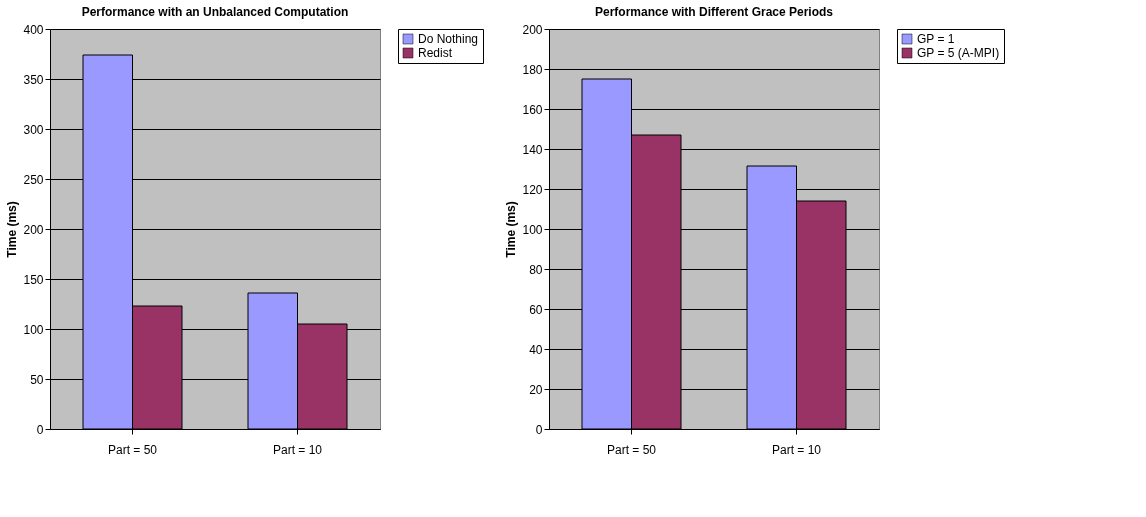  Describe the element at coordinates (33, 79) in the screenshot. I see `y-tick-label: 350` at that location.